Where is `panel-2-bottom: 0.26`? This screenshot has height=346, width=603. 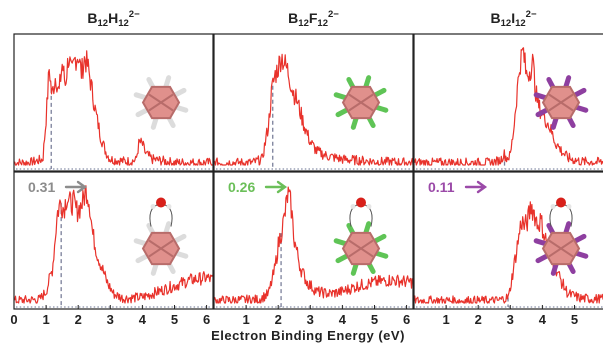 panel-2-bottom: 0.26 is located at coordinates (313, 240).